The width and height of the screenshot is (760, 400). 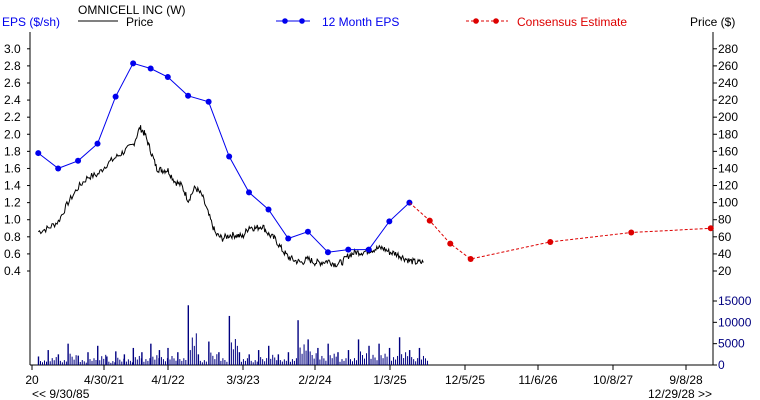 I want to click on x-tick-label: 1/3/25, so click(x=390, y=380).